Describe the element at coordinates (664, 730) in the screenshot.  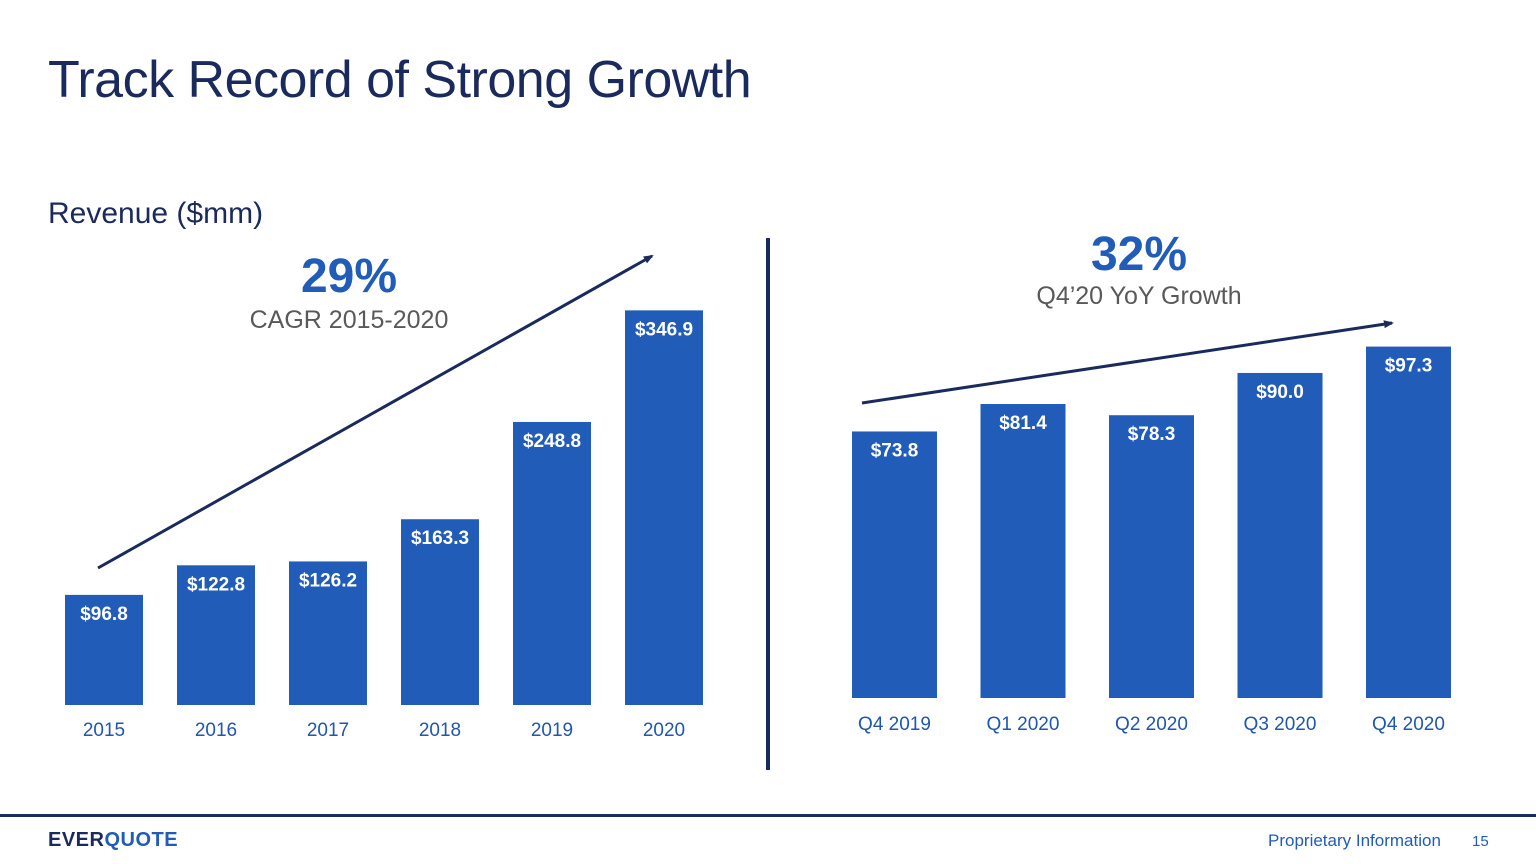
I see `x-tick-label: 2020` at that location.